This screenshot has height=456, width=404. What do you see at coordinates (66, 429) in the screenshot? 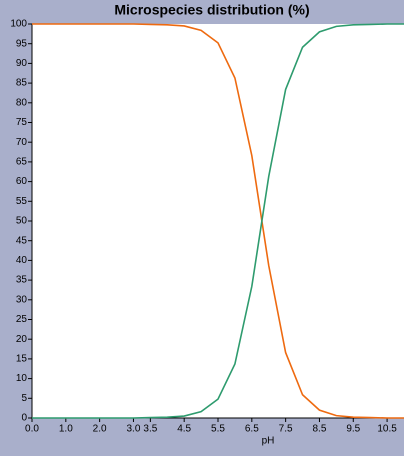
I see `x-tick-label: 1.0` at bounding box center [66, 429].